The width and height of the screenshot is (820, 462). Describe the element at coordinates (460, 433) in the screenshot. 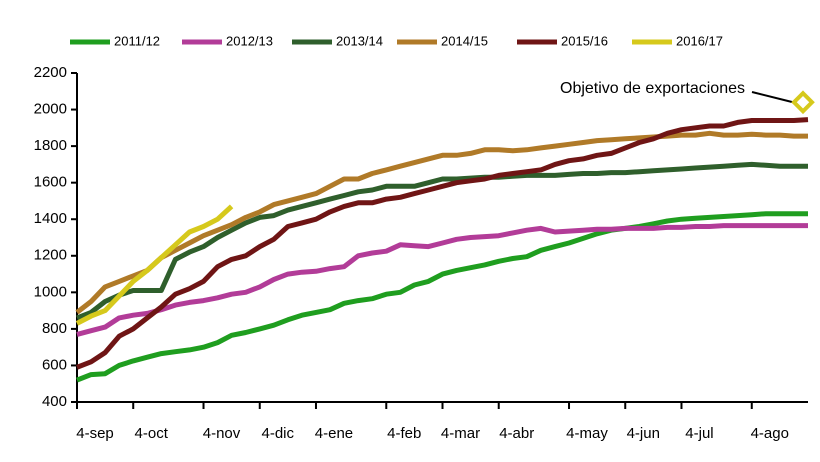

I see `x-tick-label: 4-mar` at that location.